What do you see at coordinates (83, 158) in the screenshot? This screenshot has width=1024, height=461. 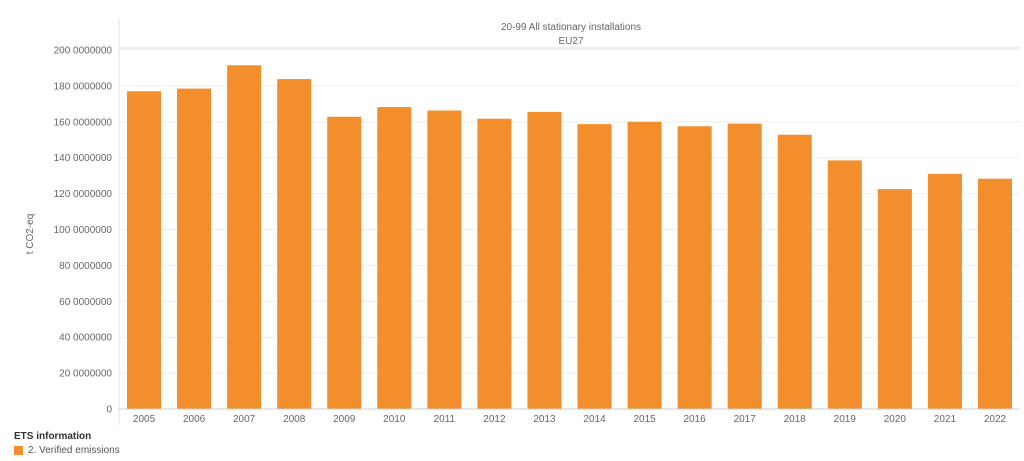 I see `y-tick-label: 140 0000000` at bounding box center [83, 158].